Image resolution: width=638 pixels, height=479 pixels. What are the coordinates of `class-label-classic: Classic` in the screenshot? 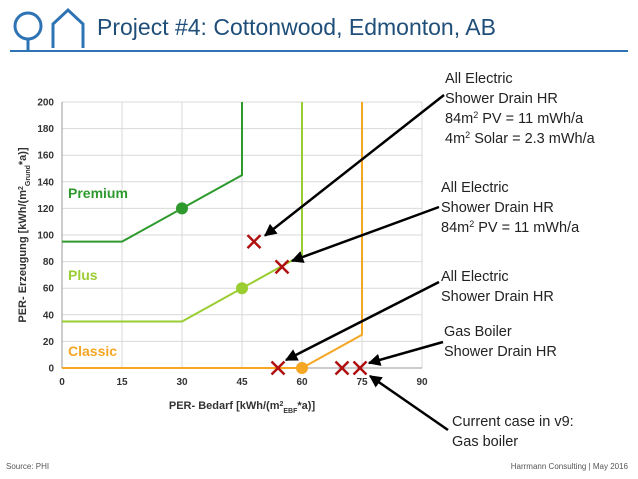 It's located at (92, 351).